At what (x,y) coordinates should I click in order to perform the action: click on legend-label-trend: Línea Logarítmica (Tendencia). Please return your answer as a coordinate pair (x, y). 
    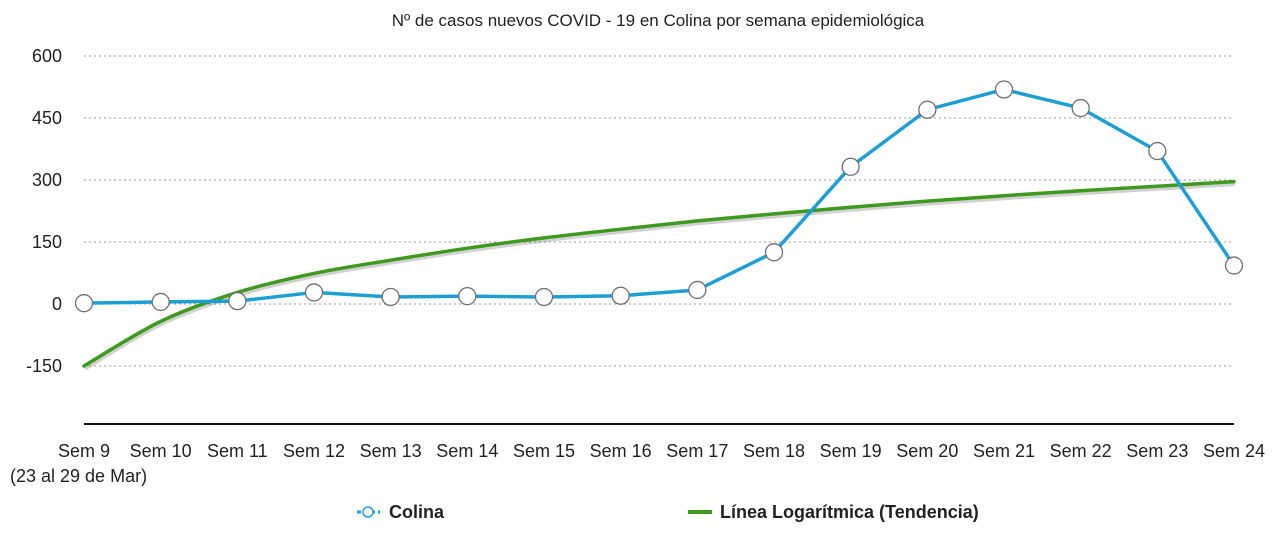
    Looking at the image, I should click on (849, 512).